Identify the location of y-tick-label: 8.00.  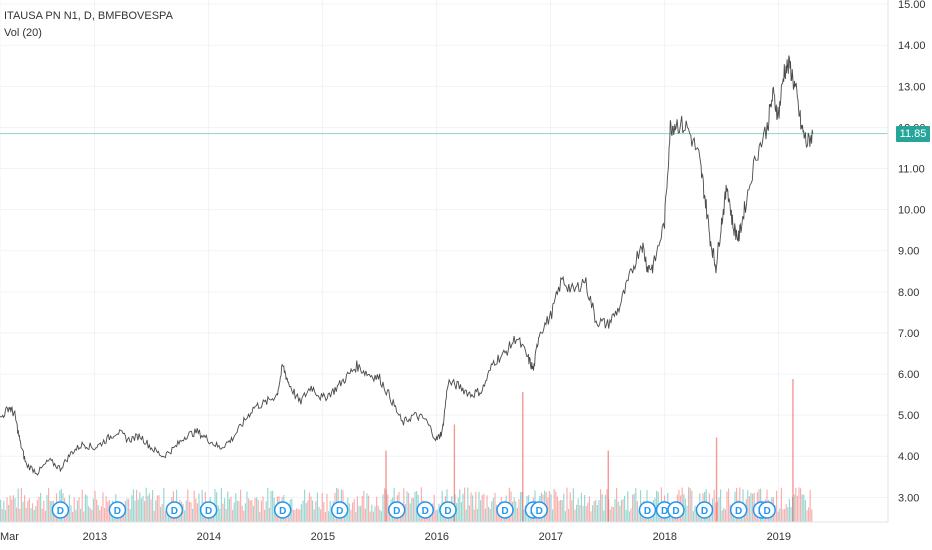
(908, 293).